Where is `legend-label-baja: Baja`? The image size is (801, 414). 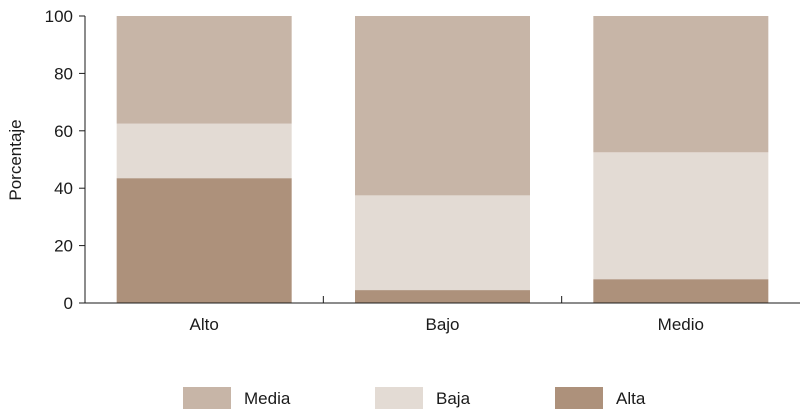
legend-label-baja: Baja is located at coordinates (453, 398).